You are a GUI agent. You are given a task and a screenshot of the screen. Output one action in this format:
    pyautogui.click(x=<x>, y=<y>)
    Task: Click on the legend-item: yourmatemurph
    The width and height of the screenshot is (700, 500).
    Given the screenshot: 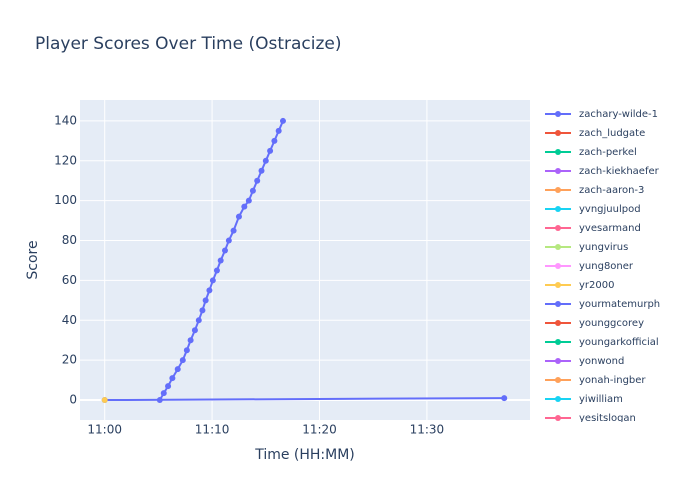 What is the action you would take?
    pyautogui.click(x=602, y=304)
    